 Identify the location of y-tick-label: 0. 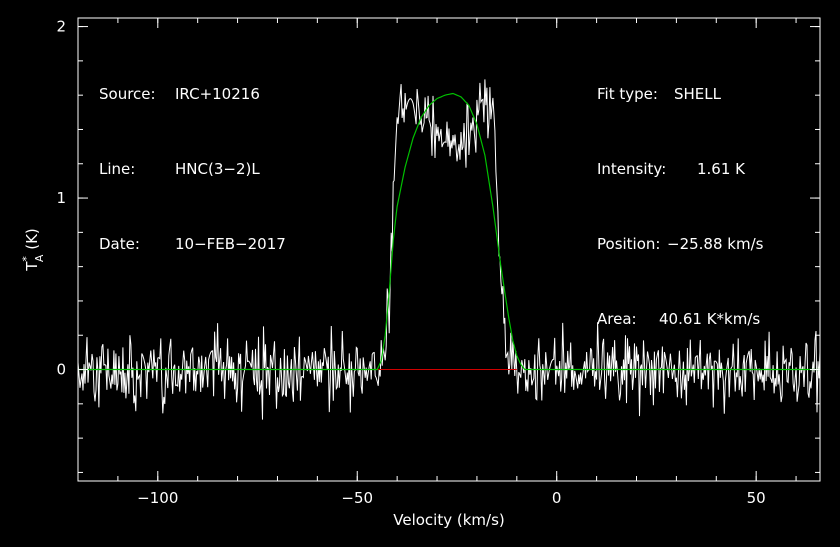
(61, 370).